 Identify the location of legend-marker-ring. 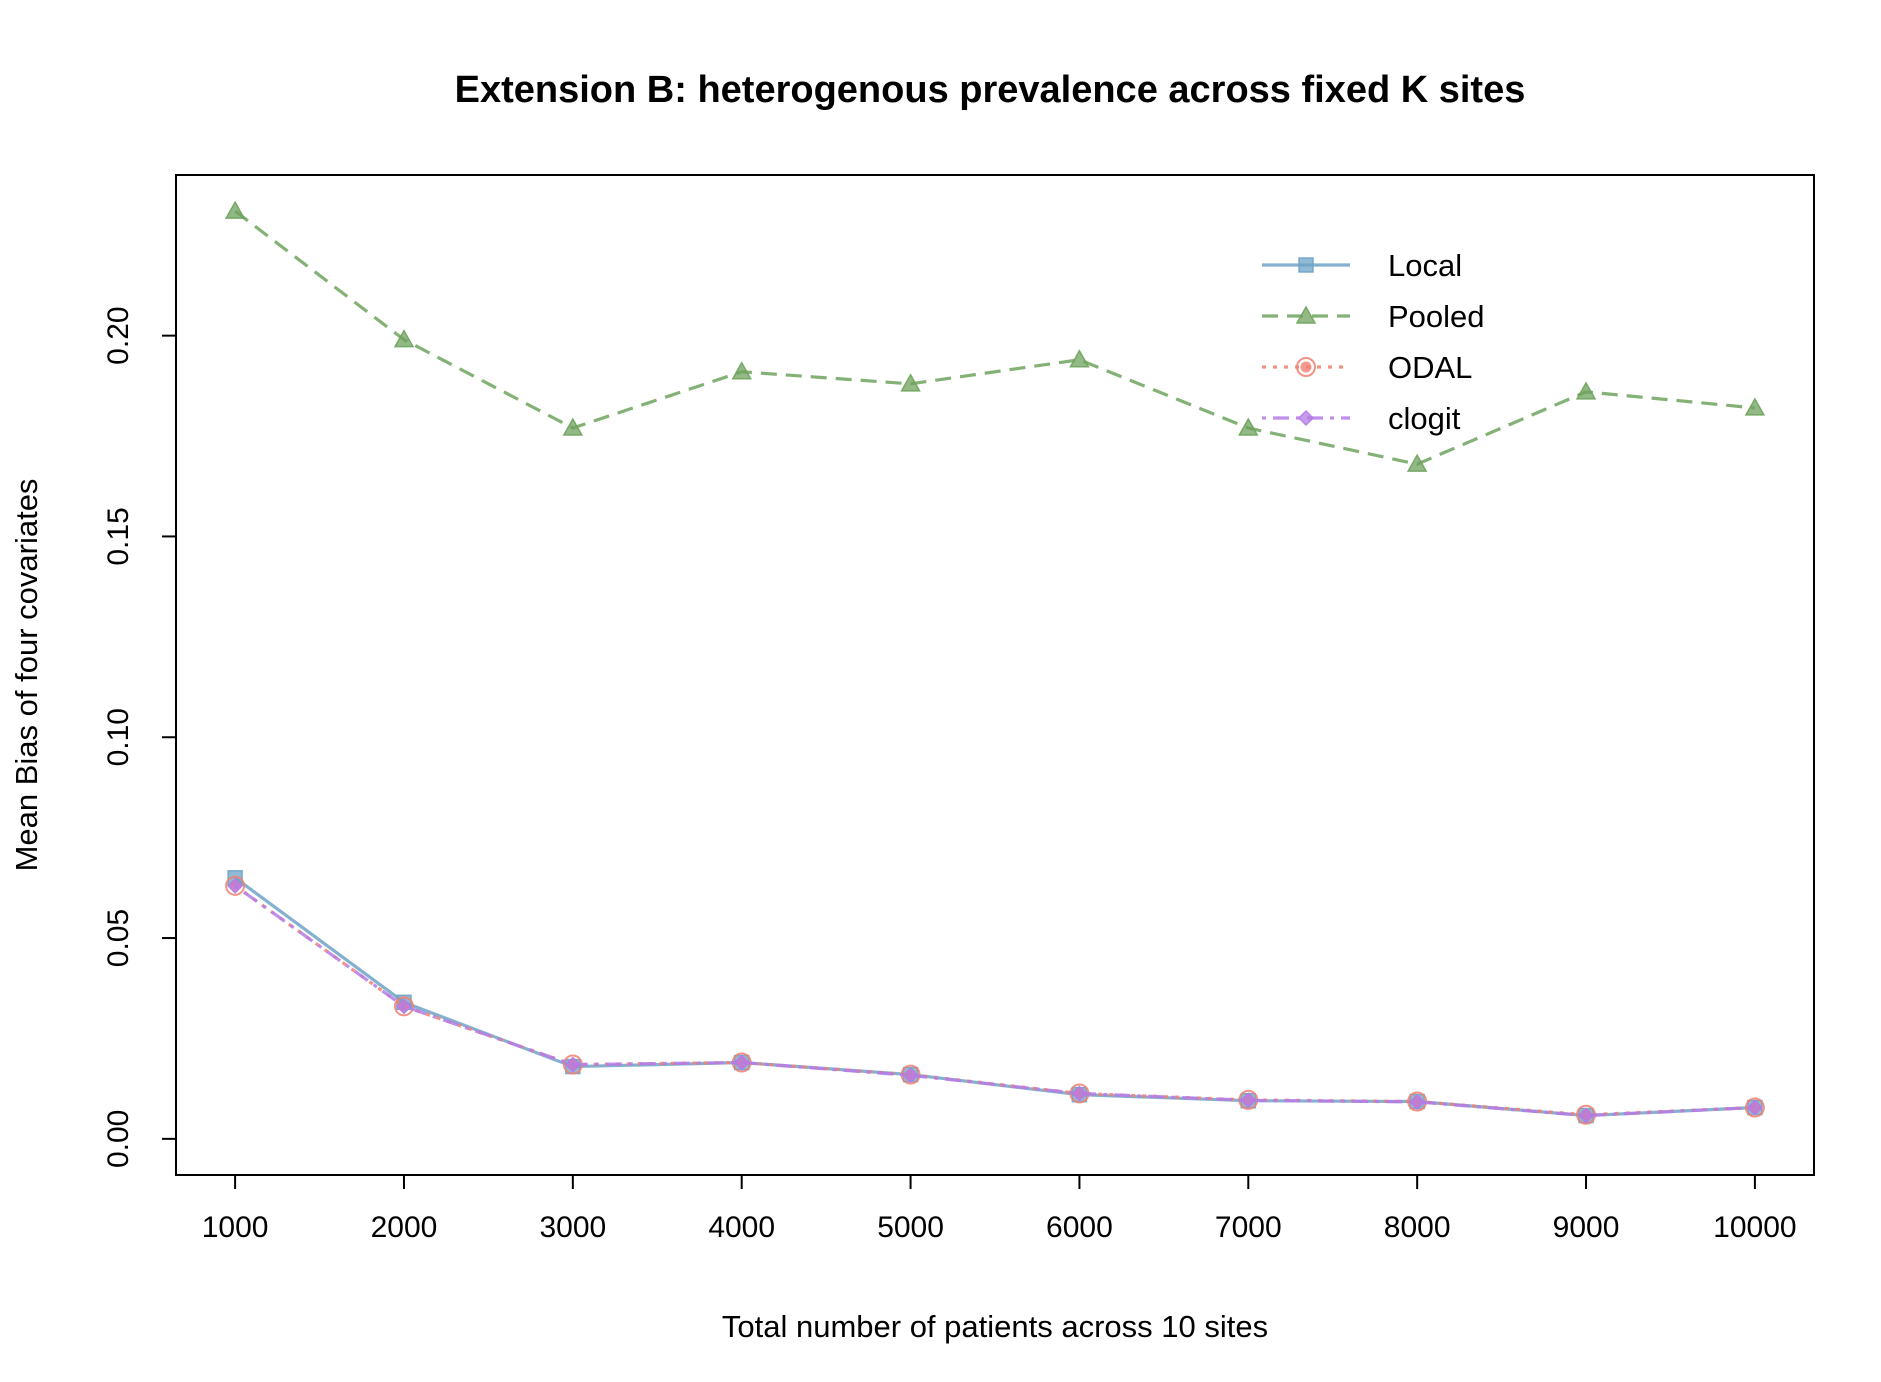
(1306, 367).